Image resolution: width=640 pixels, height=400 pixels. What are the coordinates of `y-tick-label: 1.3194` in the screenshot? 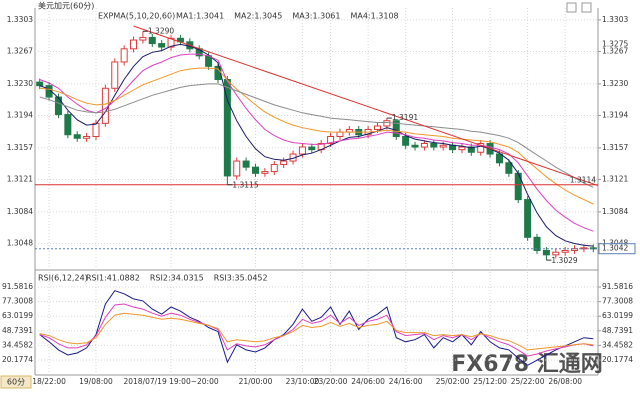 It's located at (20, 114).